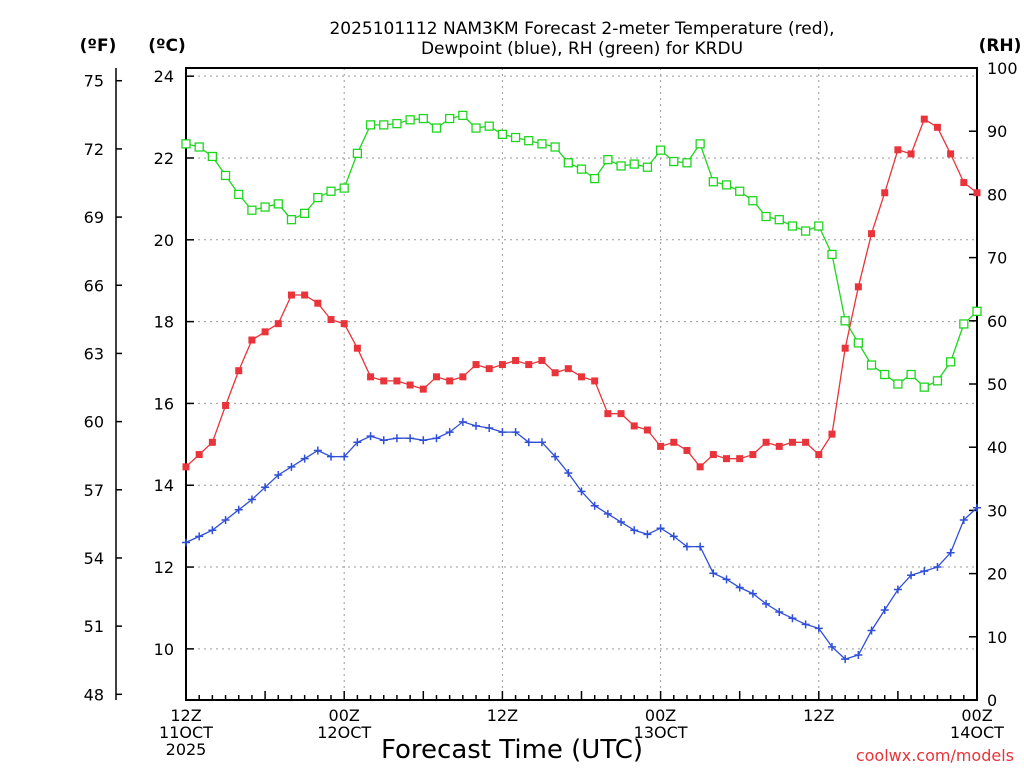 This screenshot has width=1024, height=768. I want to click on x-tick-label-0-0: 12Z, so click(185, 715).